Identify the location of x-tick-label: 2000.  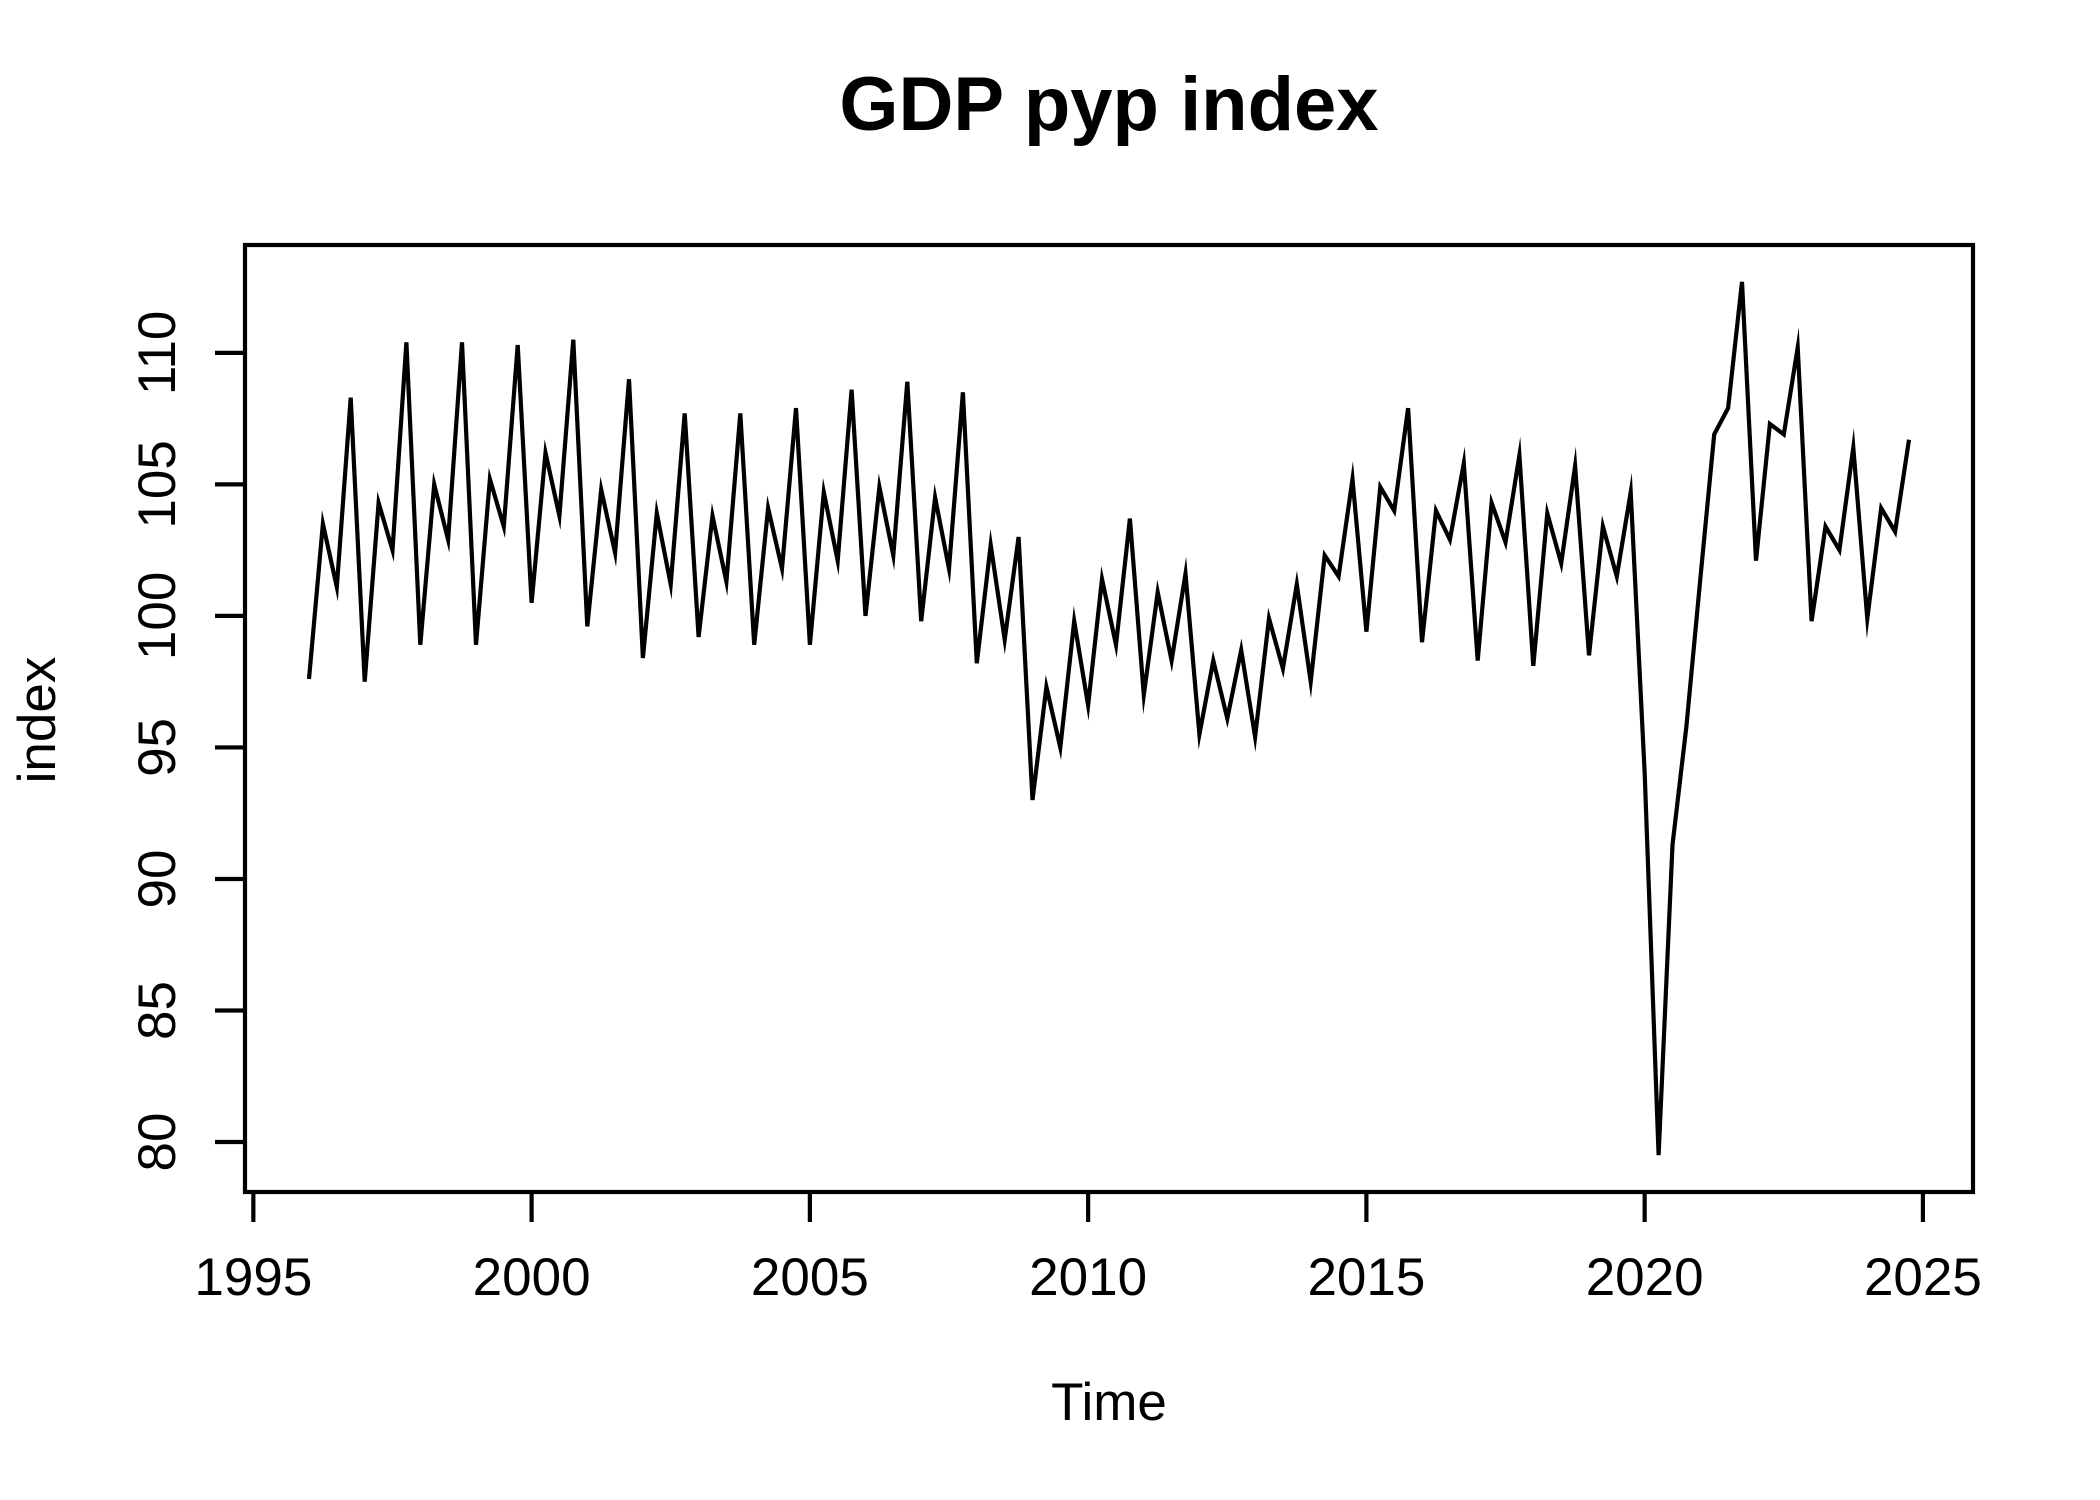
(532, 1277).